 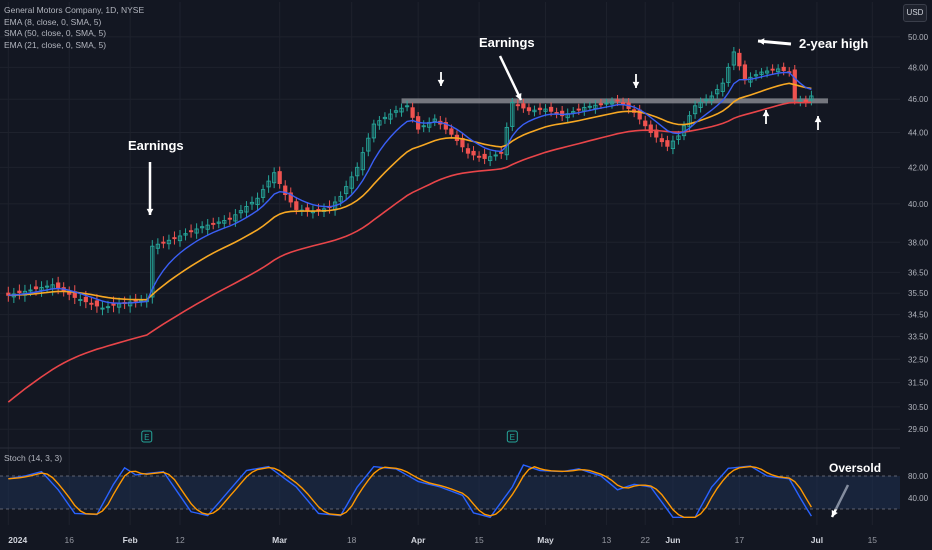 I want to click on time-tick-label: 15, so click(x=873, y=540).